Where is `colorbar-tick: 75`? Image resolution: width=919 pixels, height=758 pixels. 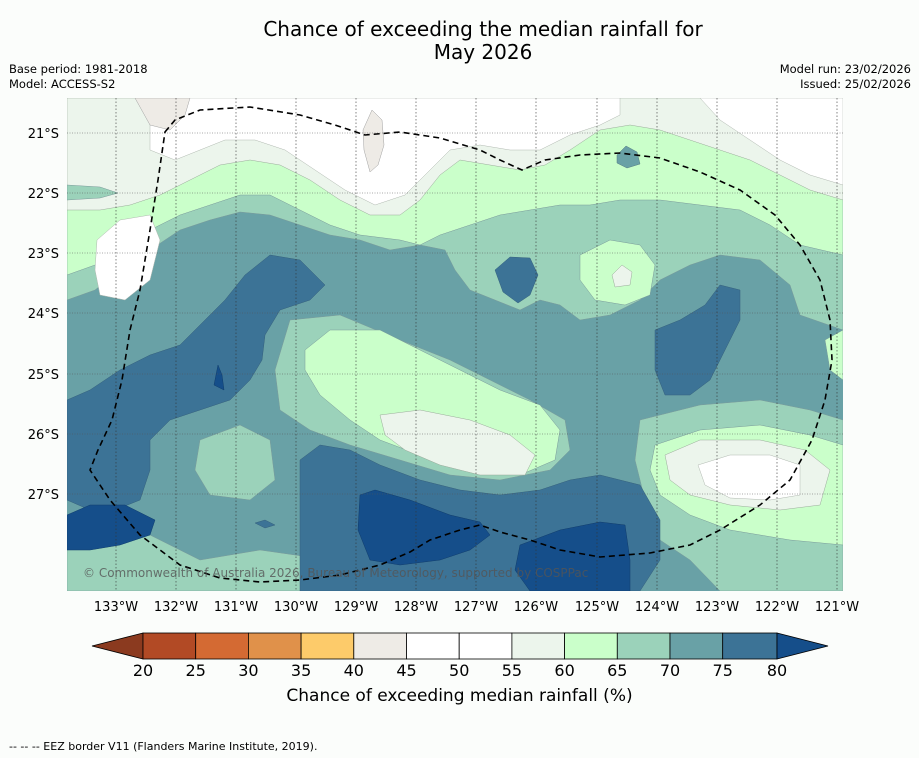 colorbar-tick: 75 is located at coordinates (723, 670).